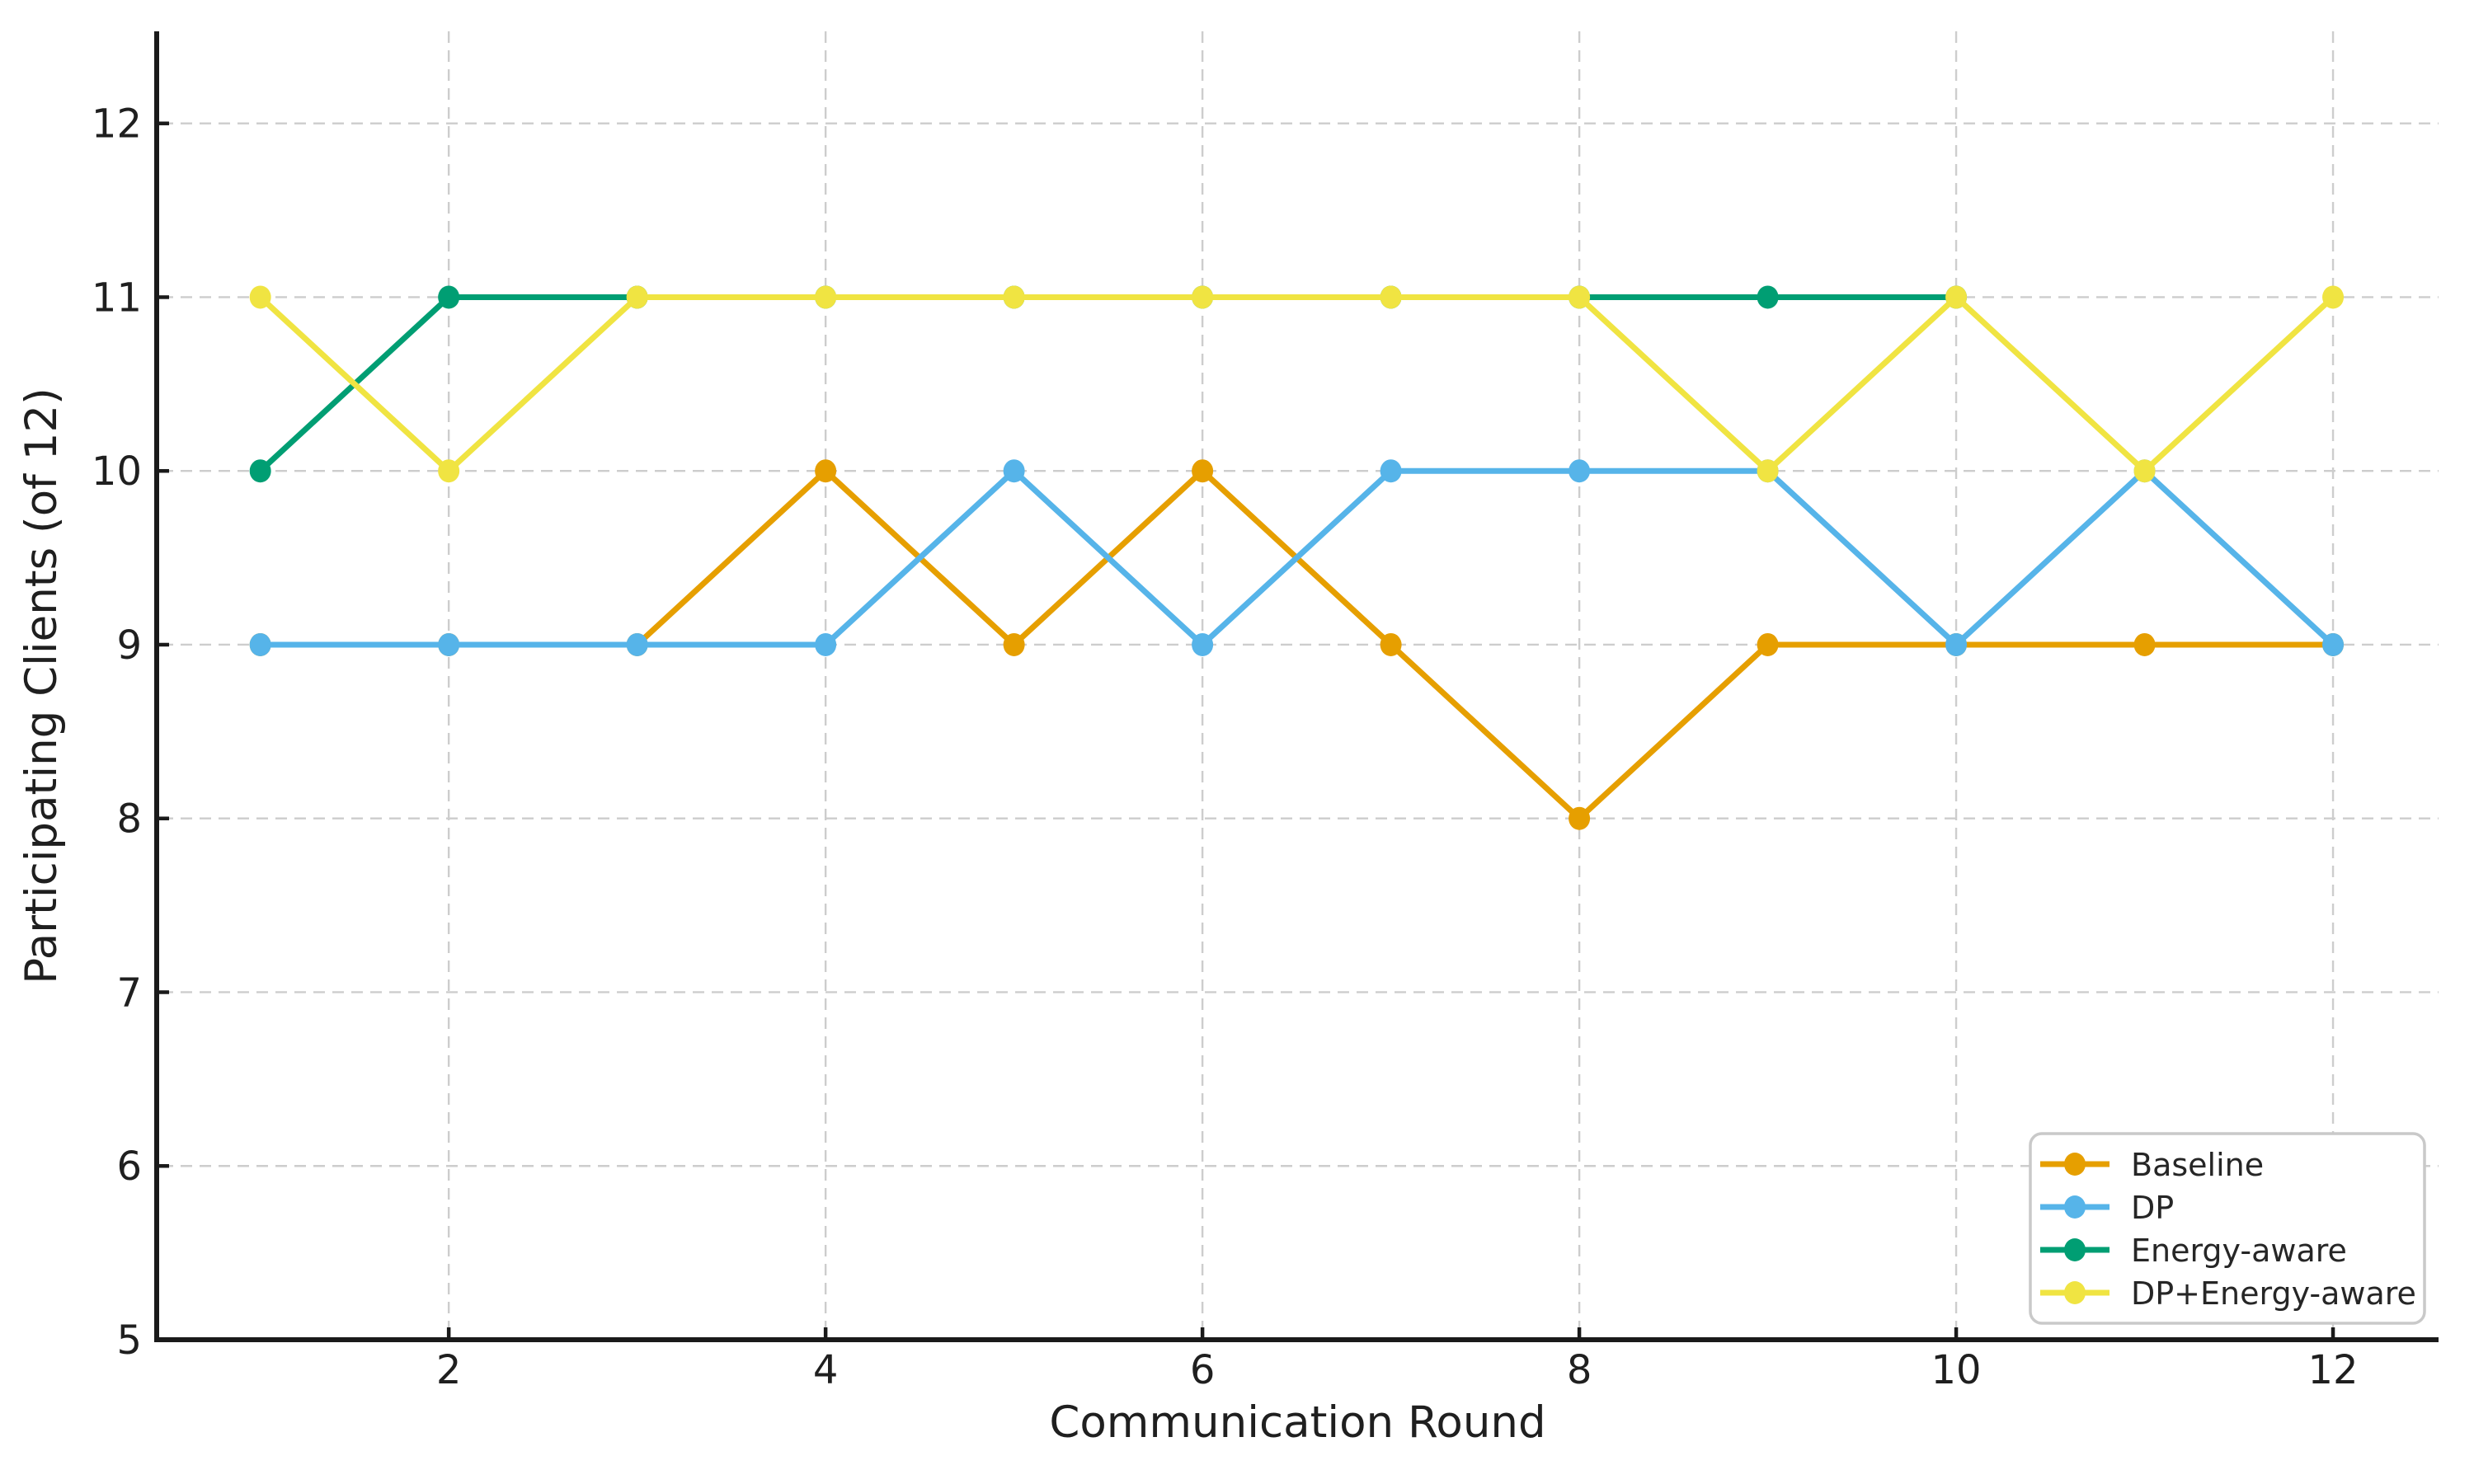  I want to click on series-line-dp, so click(1297, 557).